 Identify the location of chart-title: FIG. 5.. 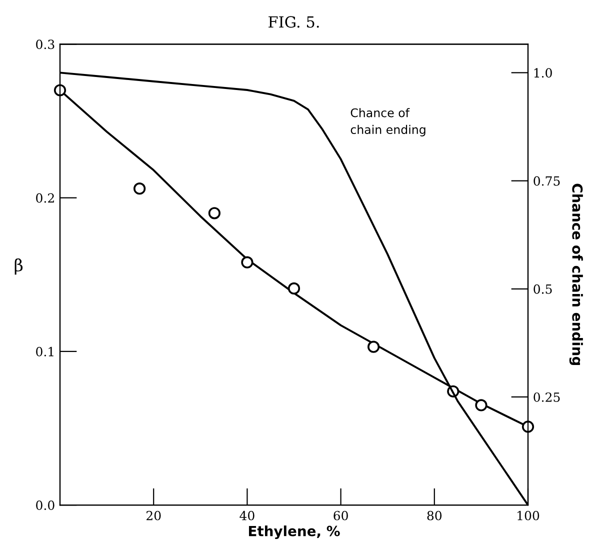
(293, 22).